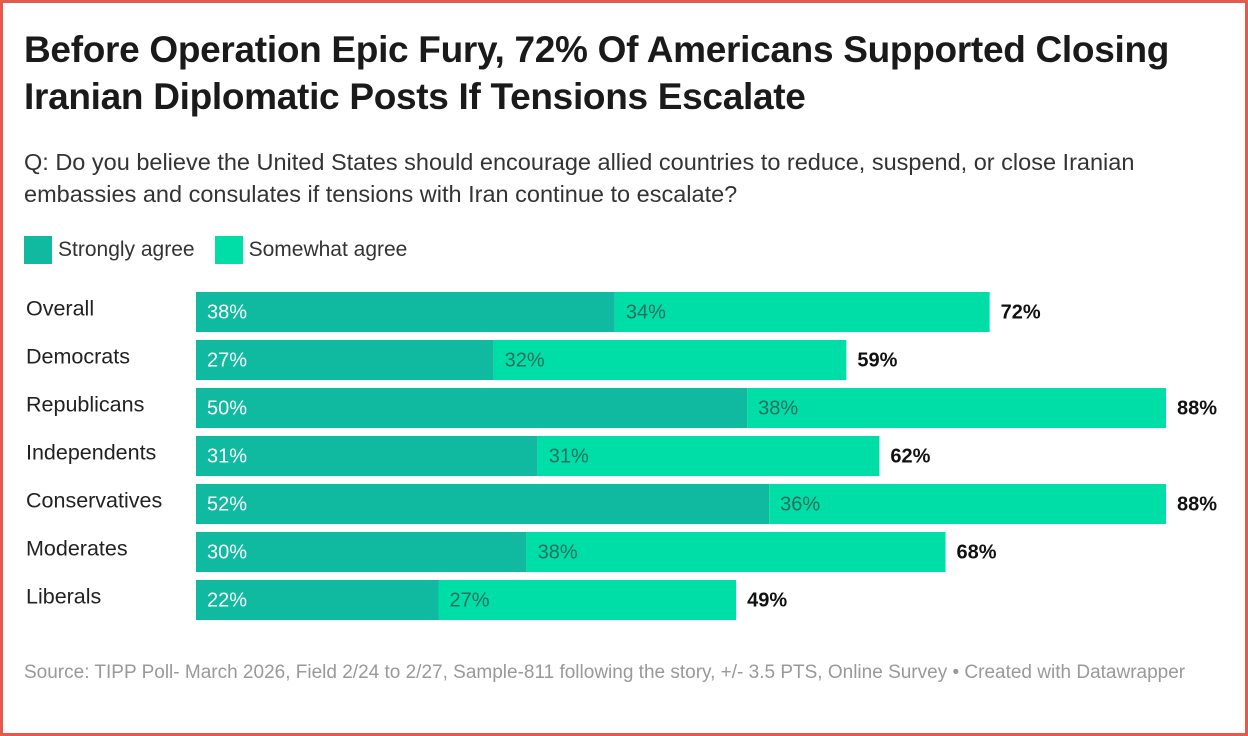 The image size is (1248, 736). I want to click on legend-swatch-strongly-agree, so click(38, 250).